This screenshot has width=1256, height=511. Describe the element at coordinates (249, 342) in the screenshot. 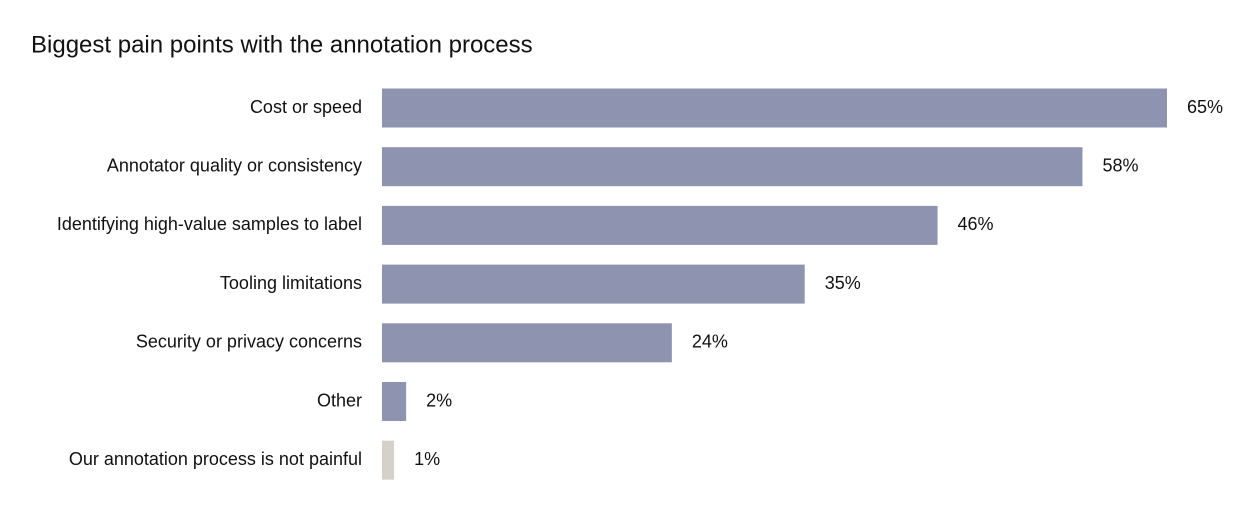

I see `category-label: Security or privacy concerns` at that location.